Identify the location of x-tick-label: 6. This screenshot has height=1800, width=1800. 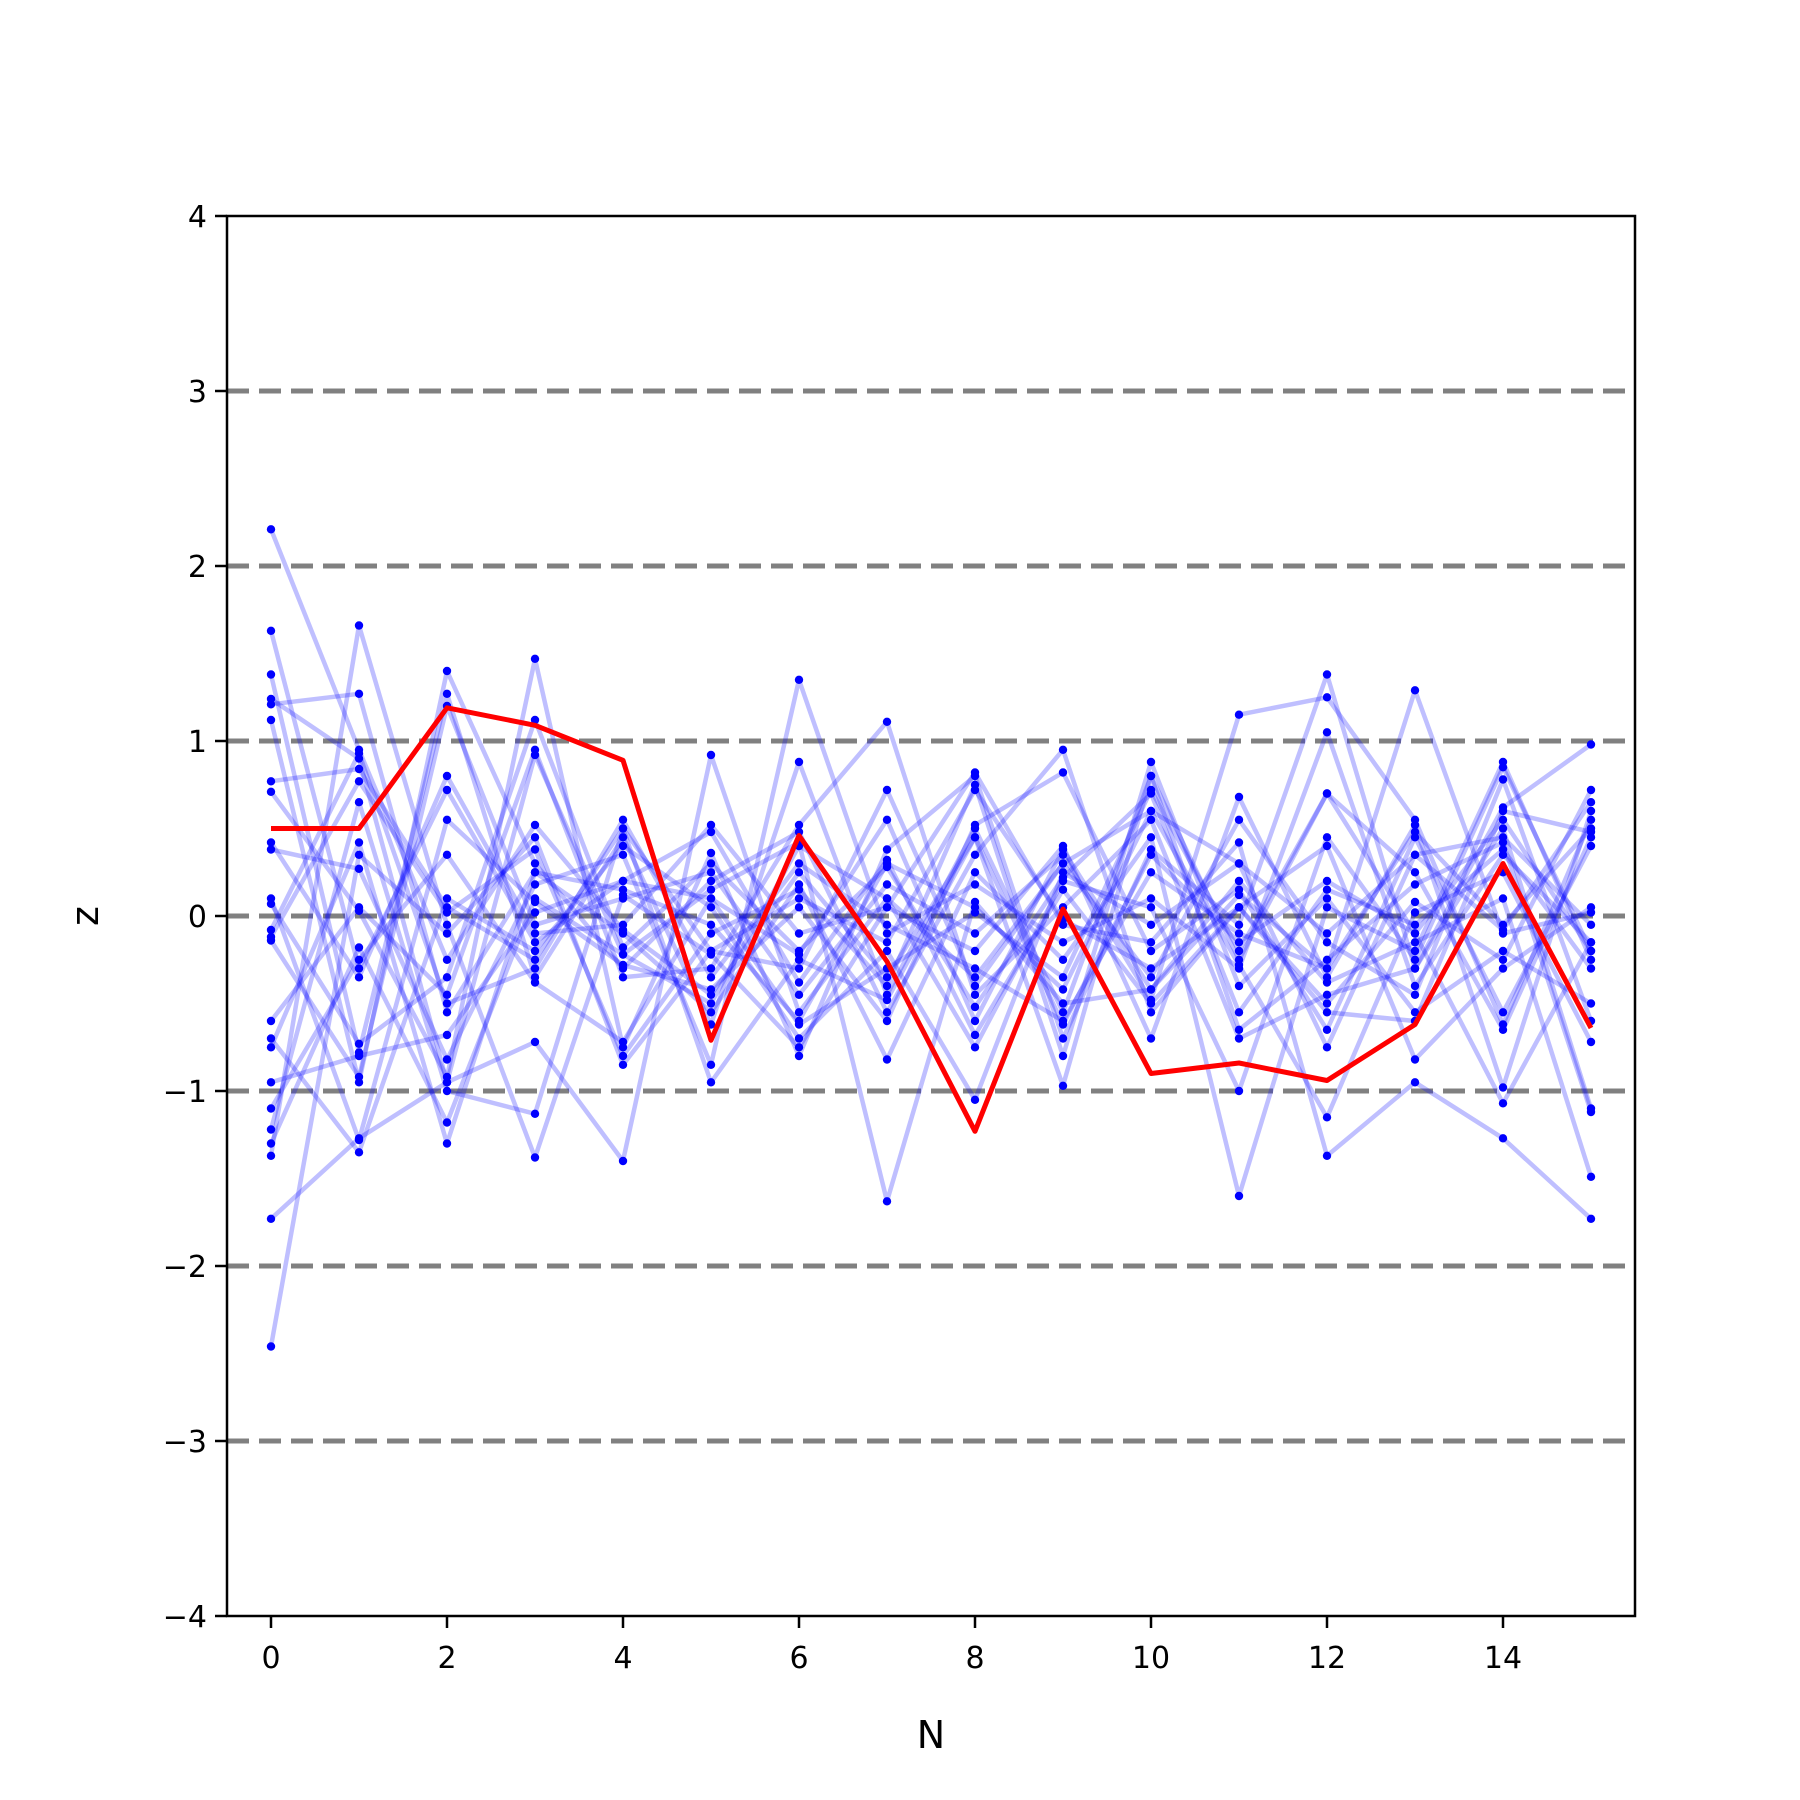
(798, 1658).